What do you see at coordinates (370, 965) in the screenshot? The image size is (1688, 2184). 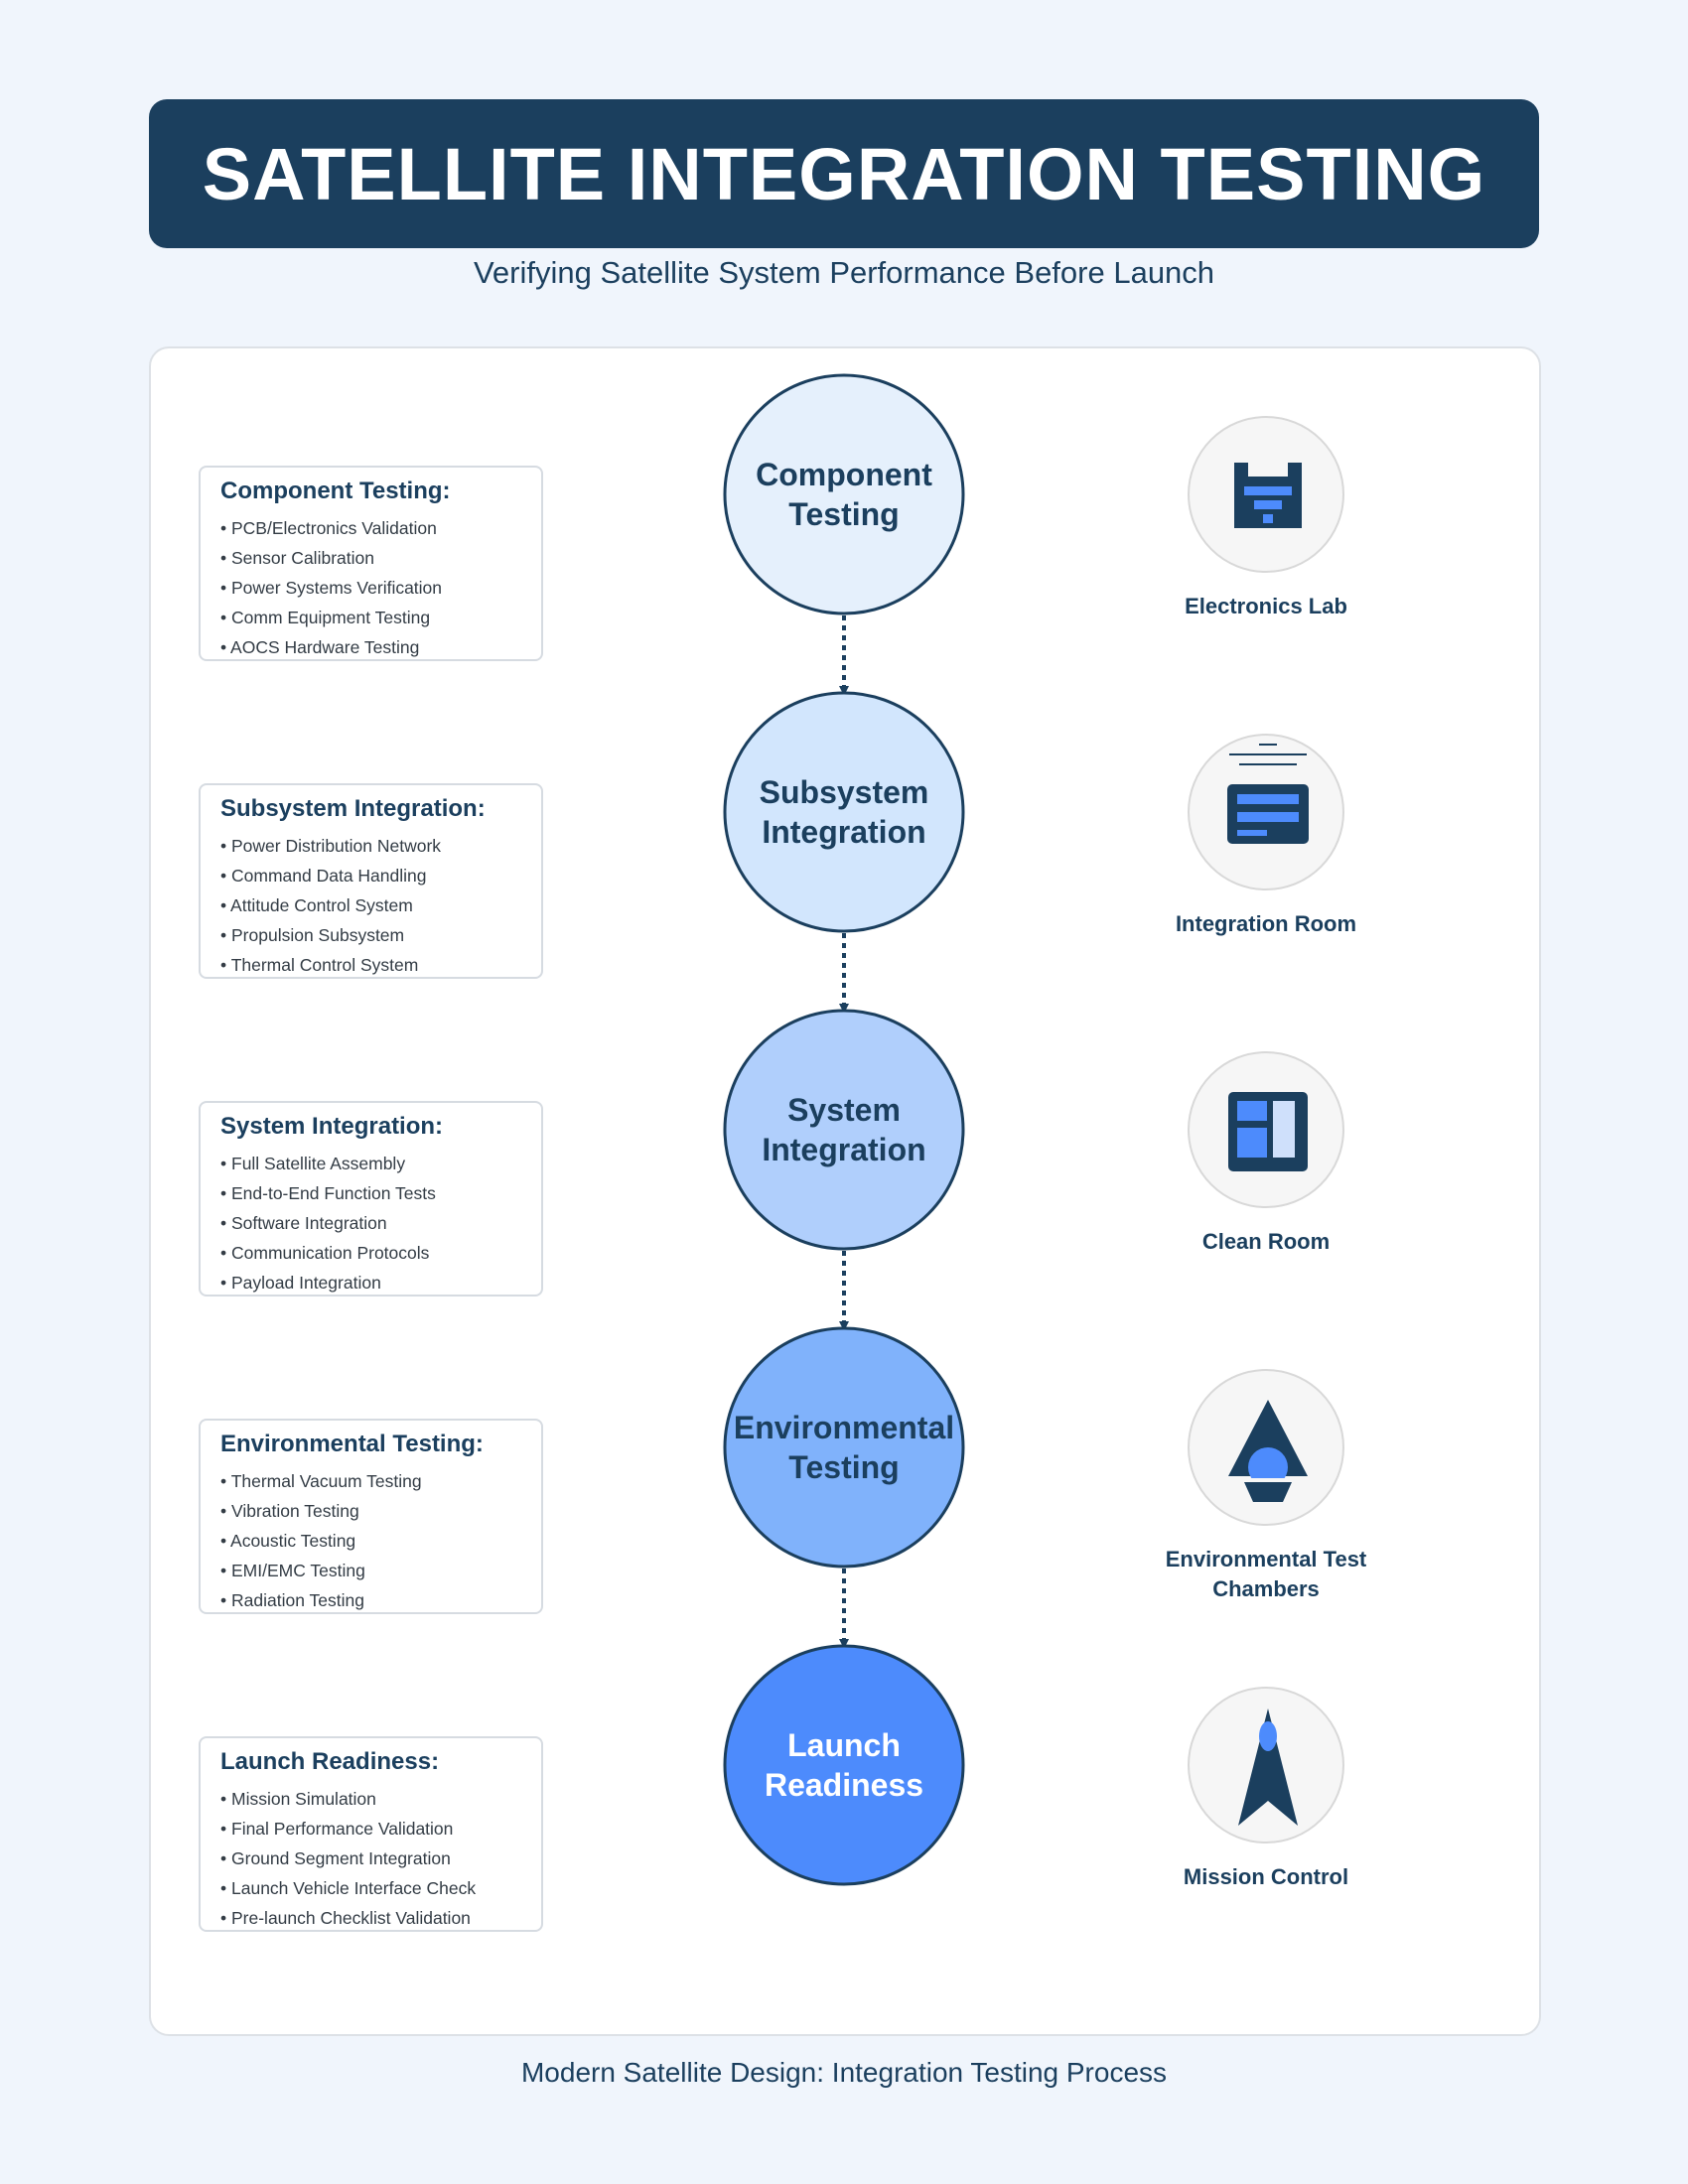 I see `list-item: Thermal Control System` at bounding box center [370, 965].